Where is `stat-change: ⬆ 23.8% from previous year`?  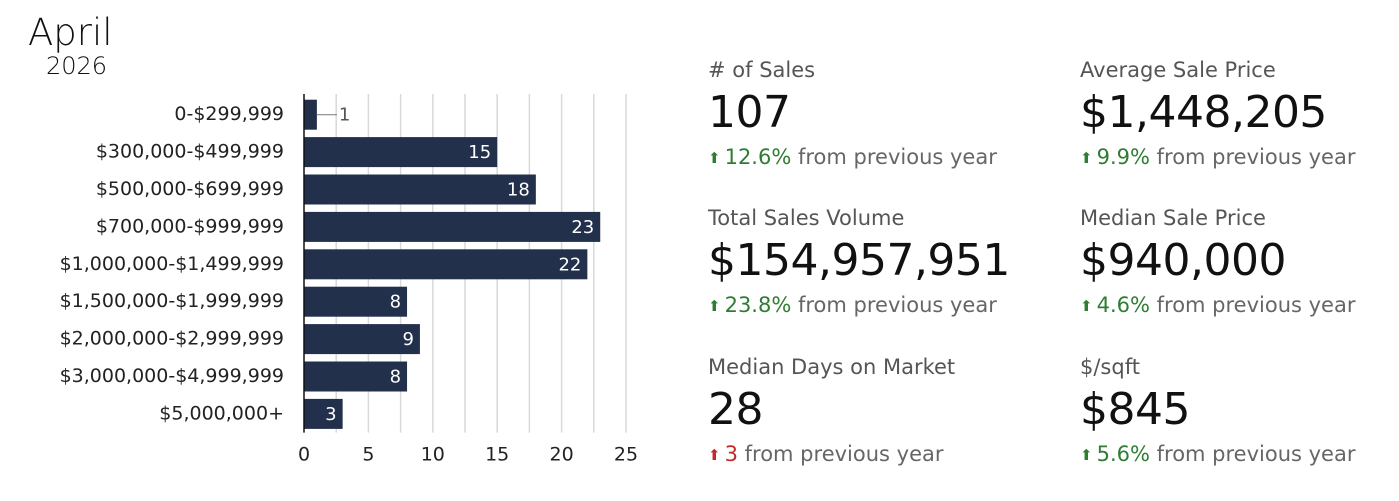
stat-change: ⬆ 23.8% from previous year is located at coordinates (859, 305).